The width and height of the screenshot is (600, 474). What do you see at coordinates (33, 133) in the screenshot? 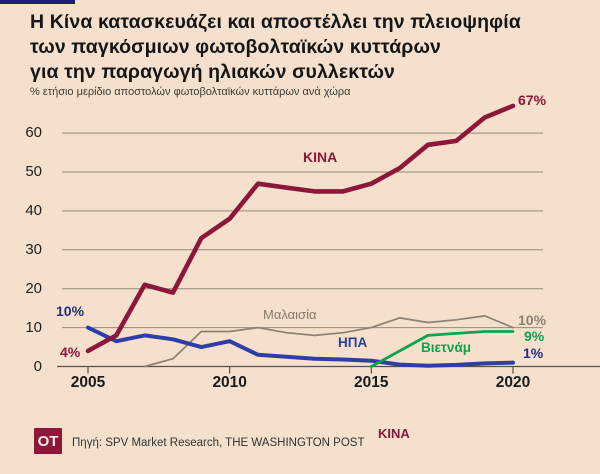
I see `y-tick-60: 60` at bounding box center [33, 133].